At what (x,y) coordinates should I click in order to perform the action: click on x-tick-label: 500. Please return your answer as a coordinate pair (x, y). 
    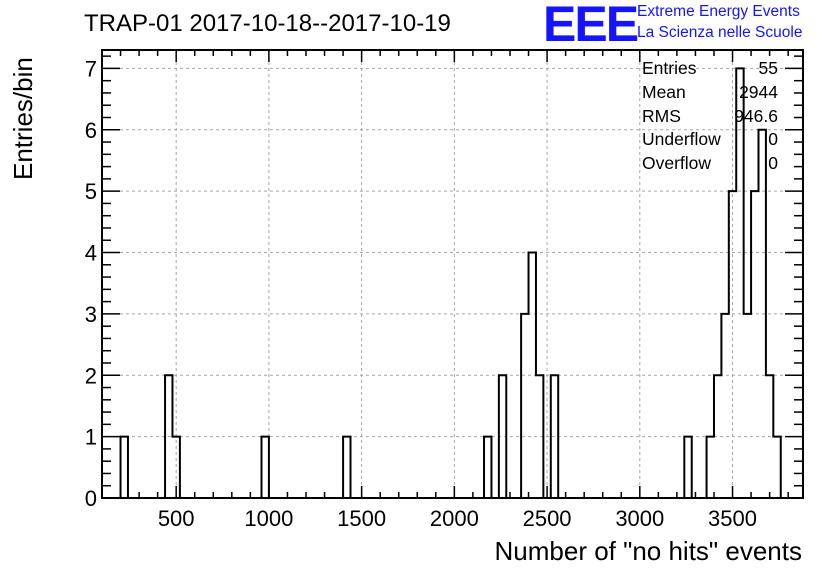
    Looking at the image, I should click on (176, 518).